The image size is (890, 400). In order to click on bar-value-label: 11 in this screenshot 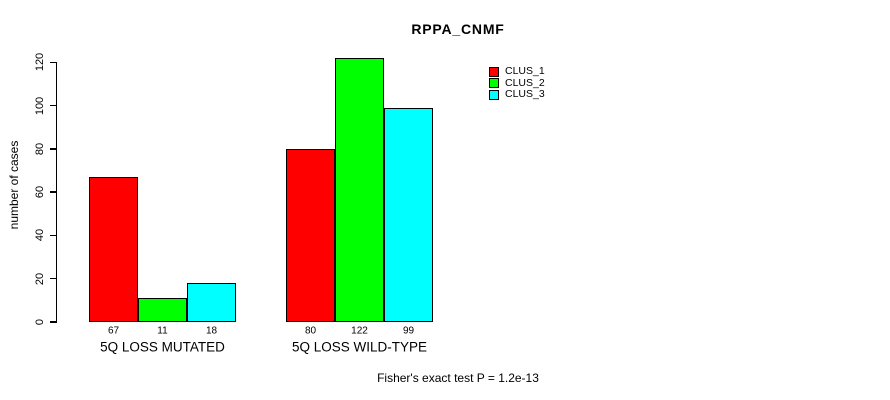, I will do `click(162, 331)`.